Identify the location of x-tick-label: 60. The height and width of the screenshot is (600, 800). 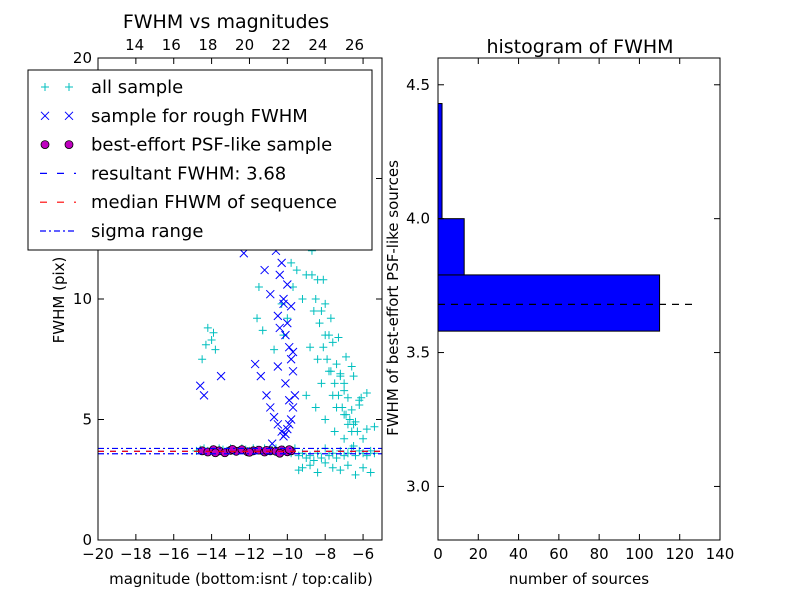
(558, 554).